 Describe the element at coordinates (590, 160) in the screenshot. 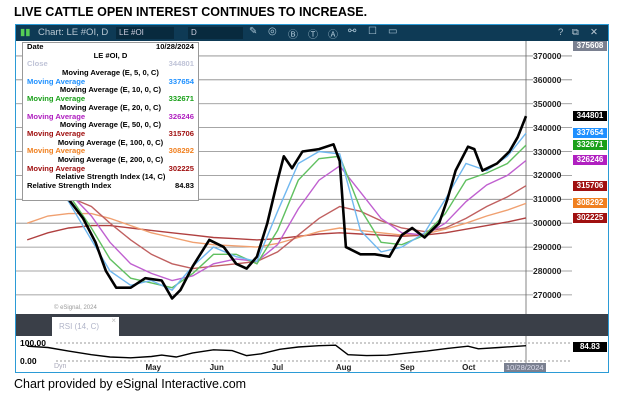

I see `ma-value-box: 326246` at that location.